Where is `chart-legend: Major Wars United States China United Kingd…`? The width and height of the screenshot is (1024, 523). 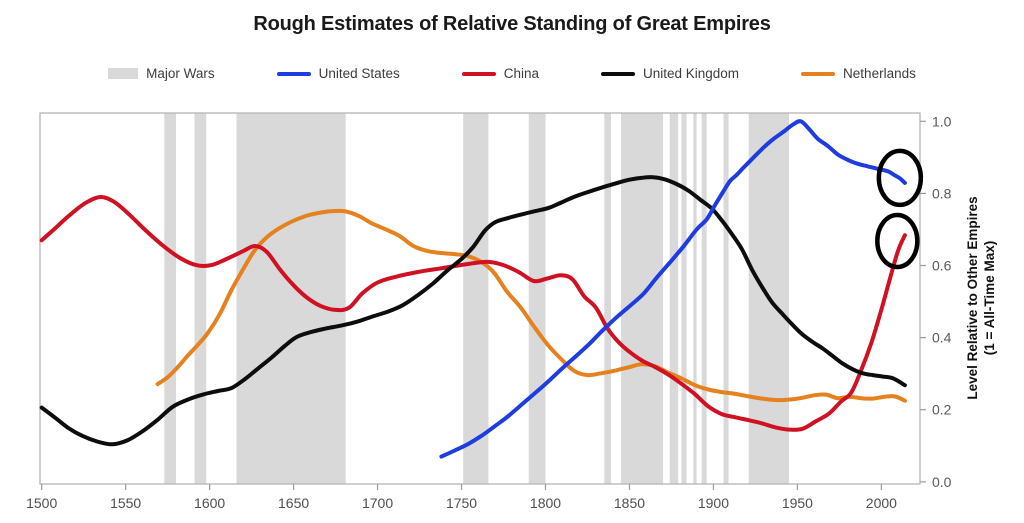
chart-legend: Major Wars United States China United Kingd… is located at coordinates (512, 73).